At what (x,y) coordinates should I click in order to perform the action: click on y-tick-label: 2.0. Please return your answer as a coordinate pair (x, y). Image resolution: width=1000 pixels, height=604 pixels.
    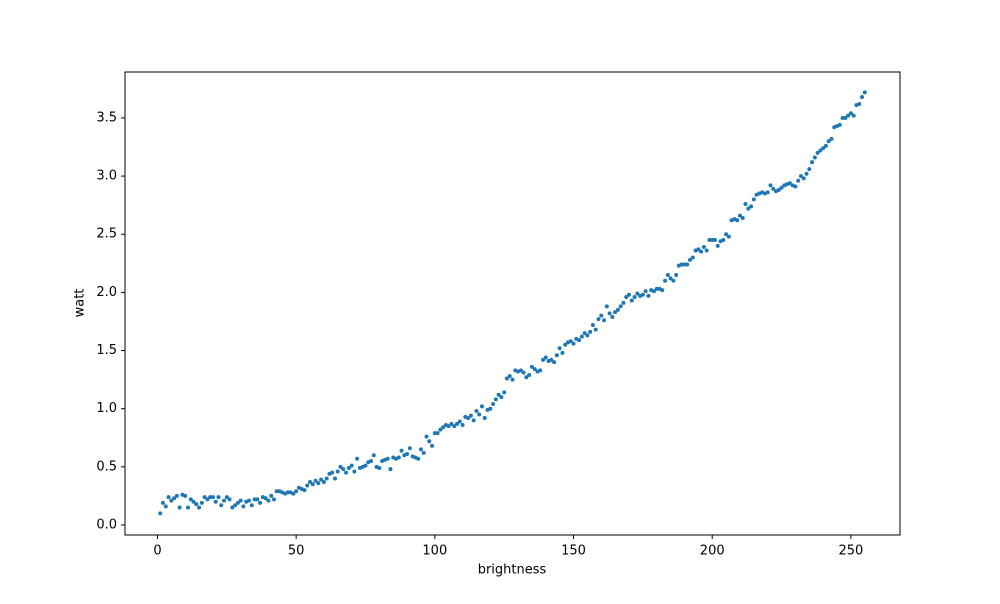
    Looking at the image, I should click on (106, 292).